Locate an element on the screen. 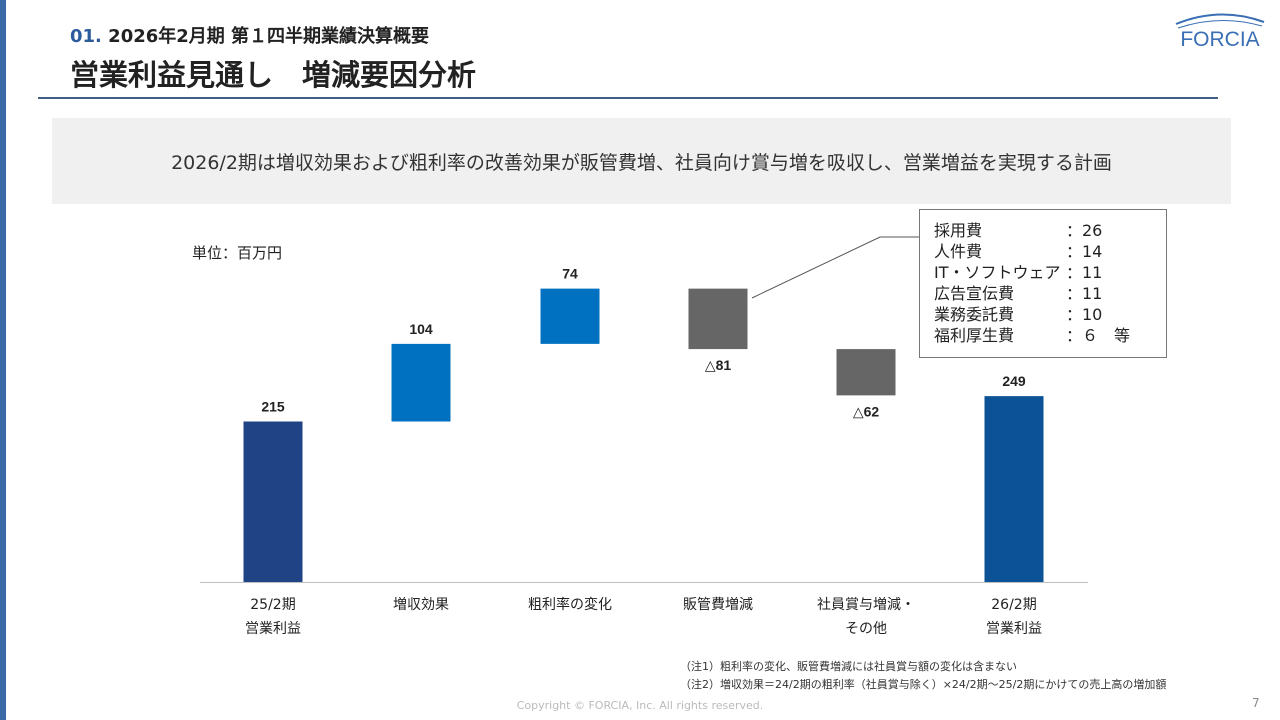 Image resolution: width=1280 pixels, height=720 pixels. category-label-line: 販管費増減 is located at coordinates (718, 605).